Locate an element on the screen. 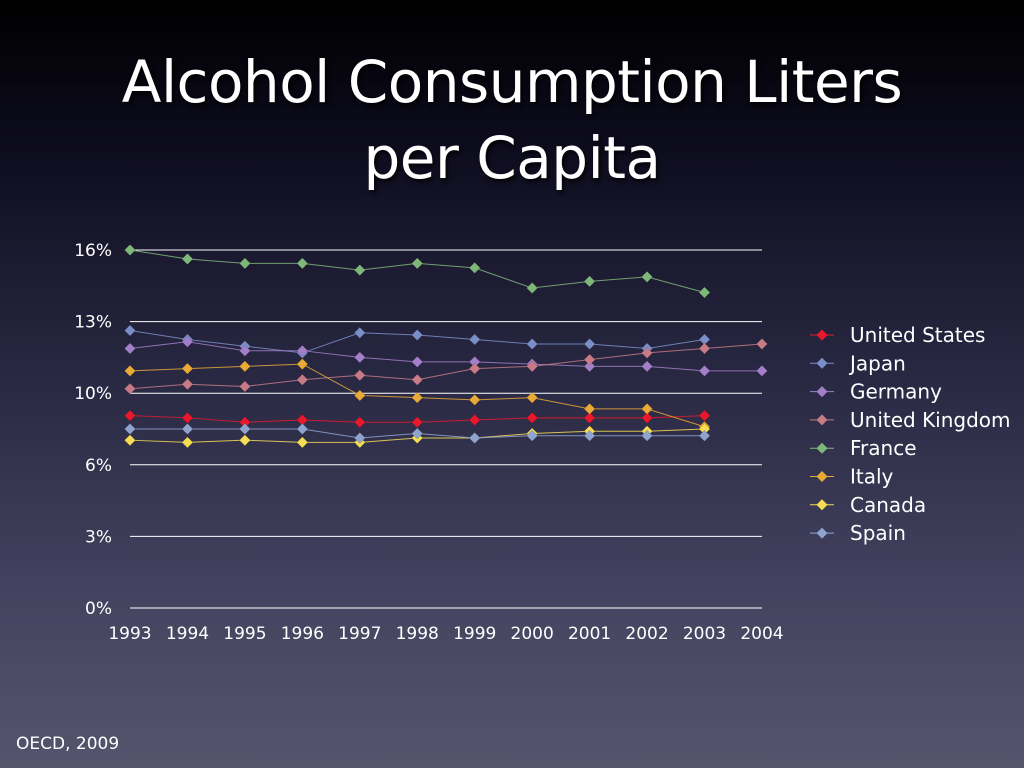  y-tick-label: 6% is located at coordinates (98, 466).